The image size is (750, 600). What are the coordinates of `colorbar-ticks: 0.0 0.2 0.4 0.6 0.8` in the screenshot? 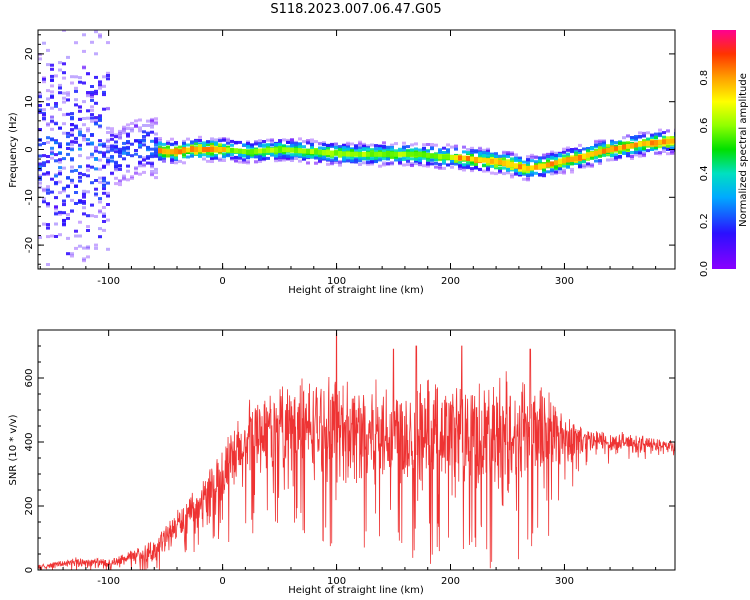 It's located at (704, 173).